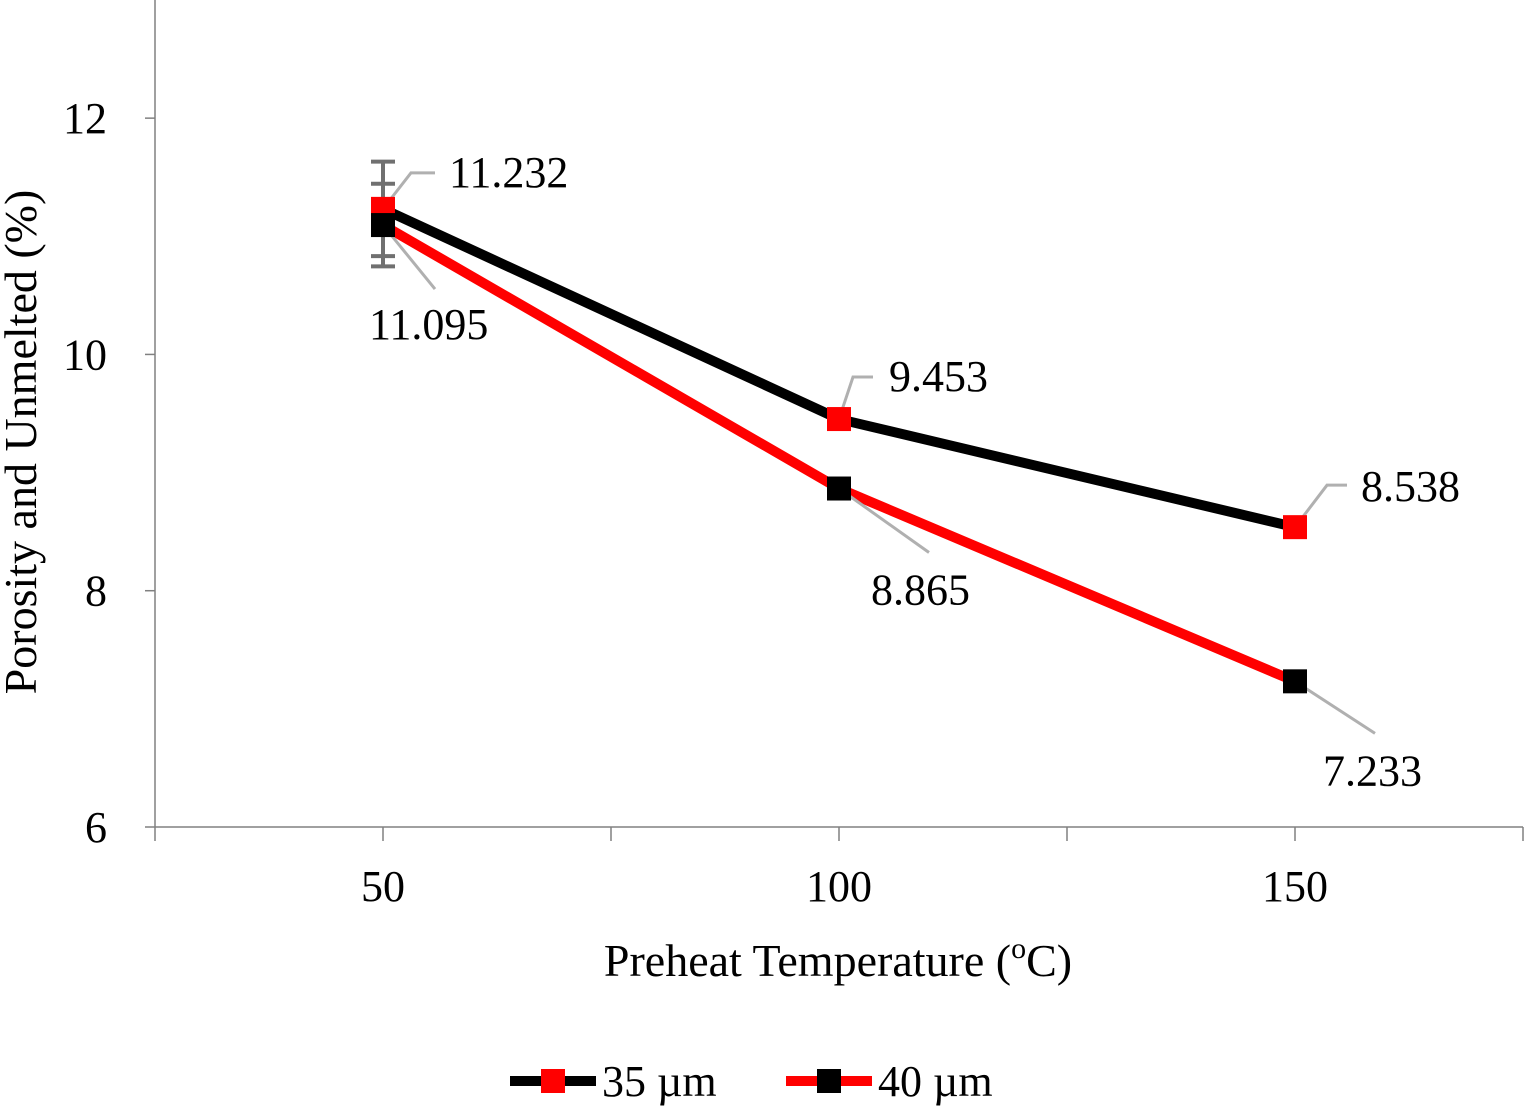 The image size is (1524, 1106). I want to click on data-label: 11.232, so click(508, 172).